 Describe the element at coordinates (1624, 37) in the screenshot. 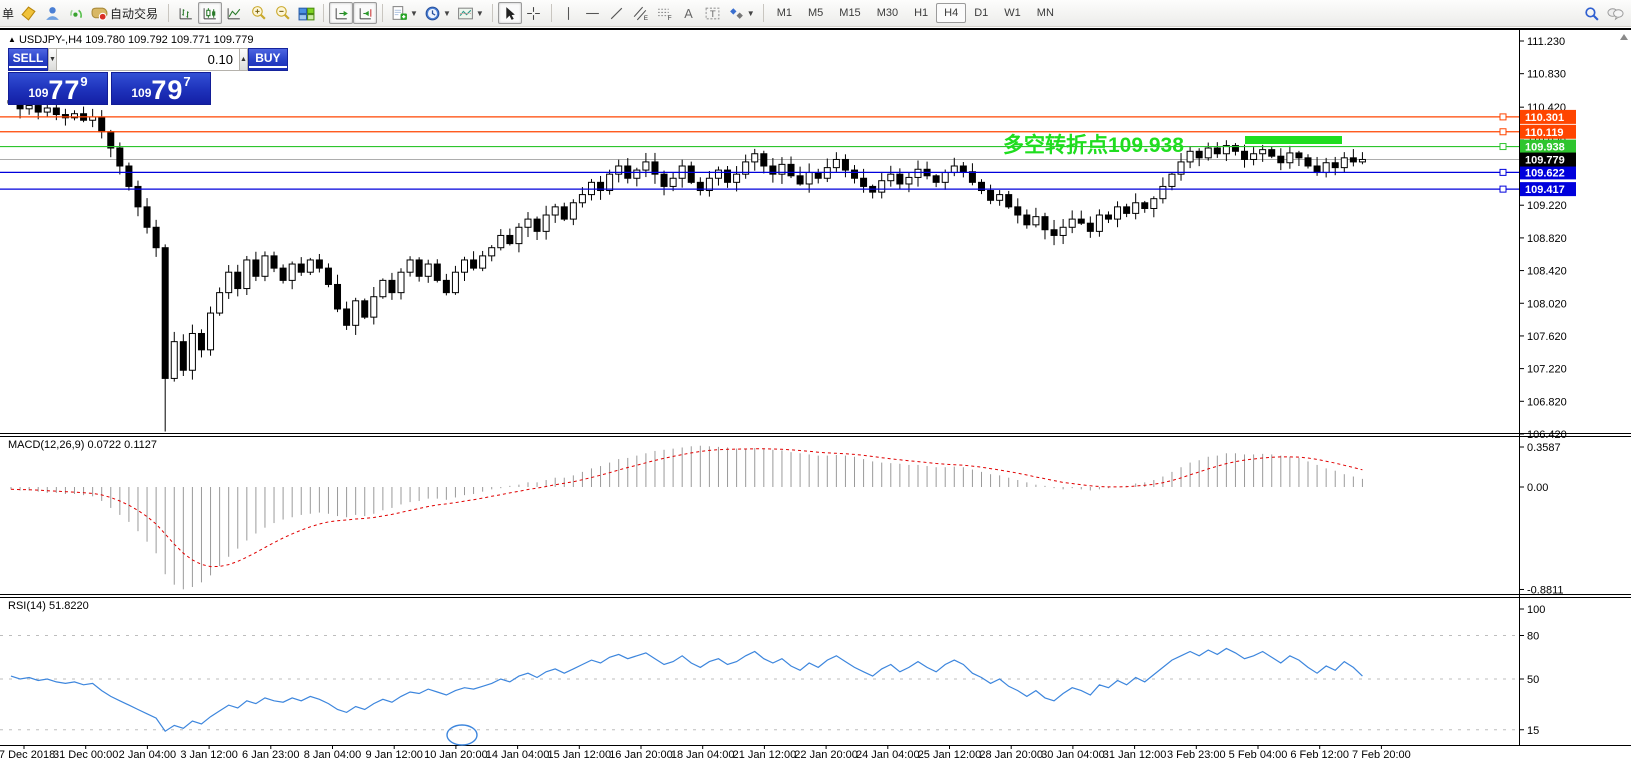

I see `scroll-up-icon` at that location.